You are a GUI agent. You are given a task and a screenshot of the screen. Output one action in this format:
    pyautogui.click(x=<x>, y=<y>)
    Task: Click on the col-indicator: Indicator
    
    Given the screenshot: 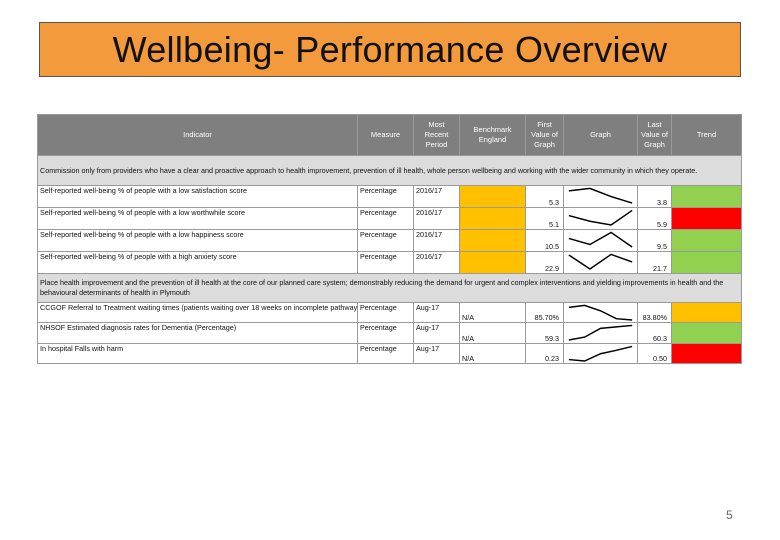 What is the action you would take?
    pyautogui.click(x=197, y=135)
    